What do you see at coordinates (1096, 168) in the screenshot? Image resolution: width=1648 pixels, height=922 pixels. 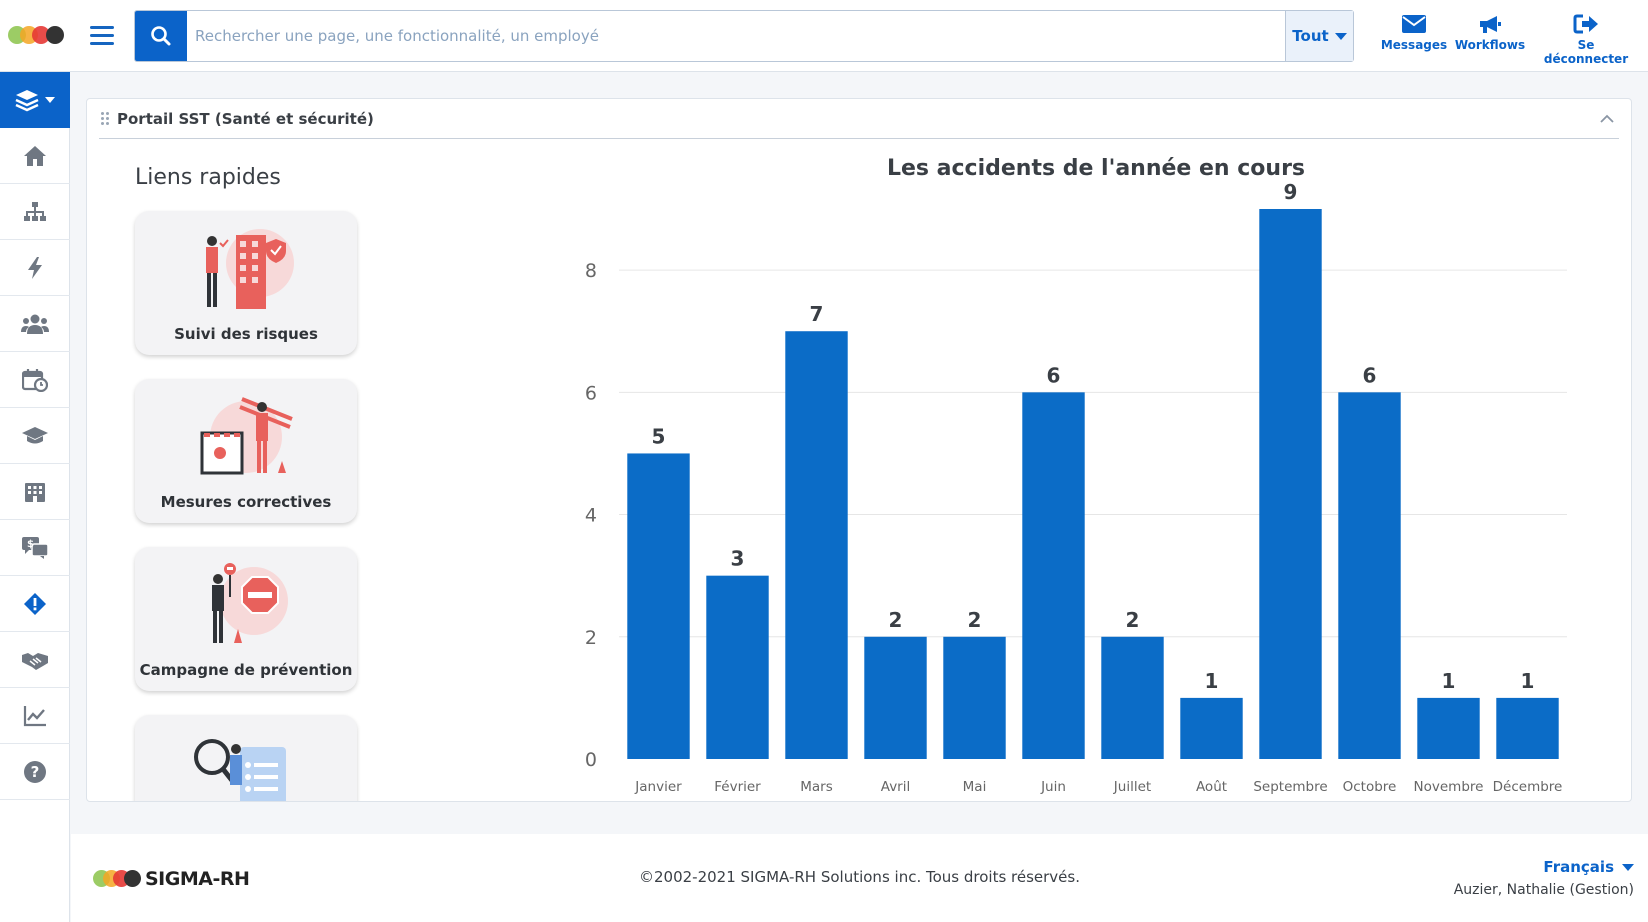 I see `chart-title: Les accidents de l'année en cours` at bounding box center [1096, 168].